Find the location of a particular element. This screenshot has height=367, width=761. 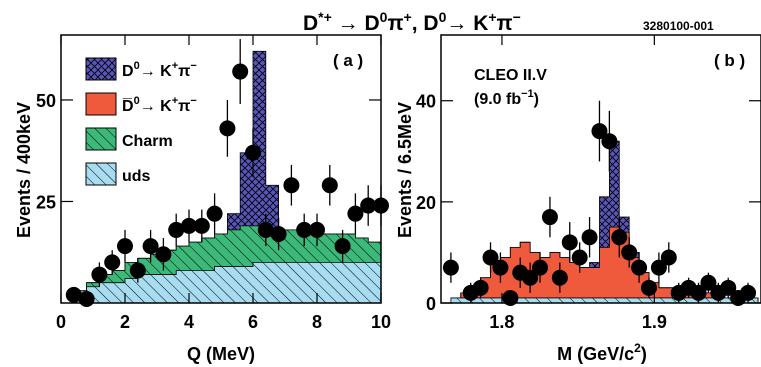

legend-label: D0→ K+π− is located at coordinates (159, 70).